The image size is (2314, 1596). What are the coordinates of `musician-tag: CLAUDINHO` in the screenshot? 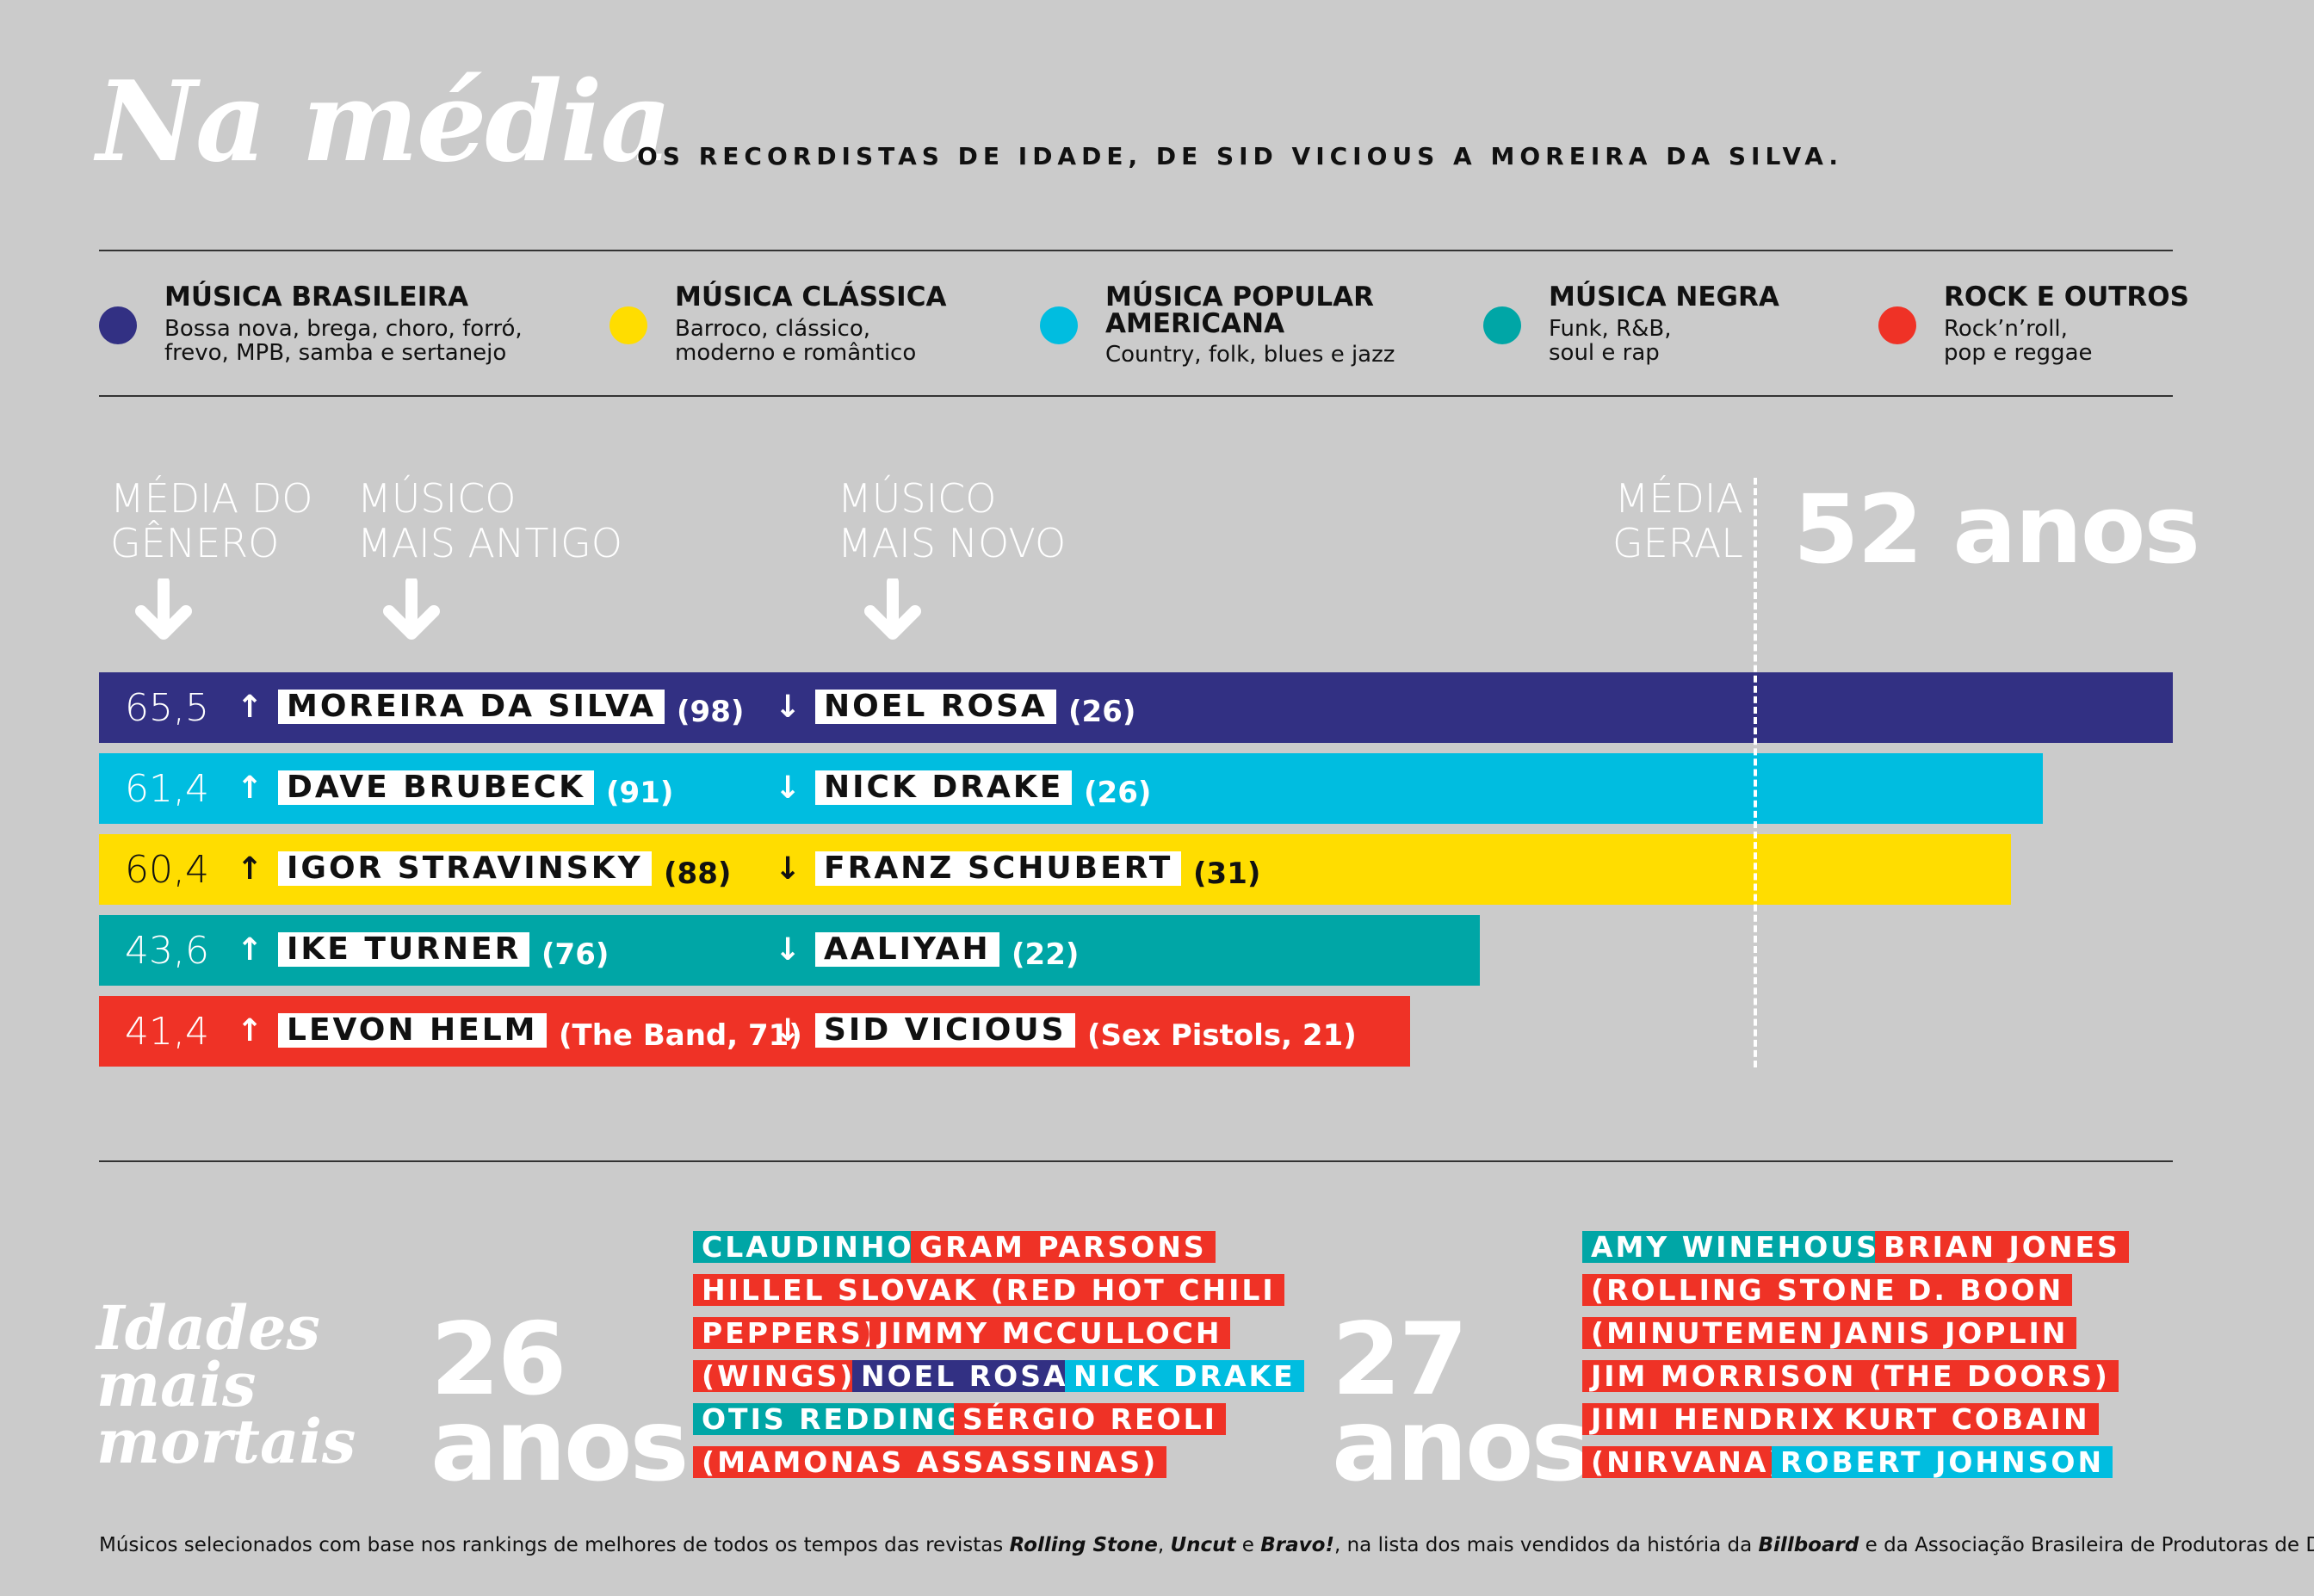 It's located at (808, 1247).